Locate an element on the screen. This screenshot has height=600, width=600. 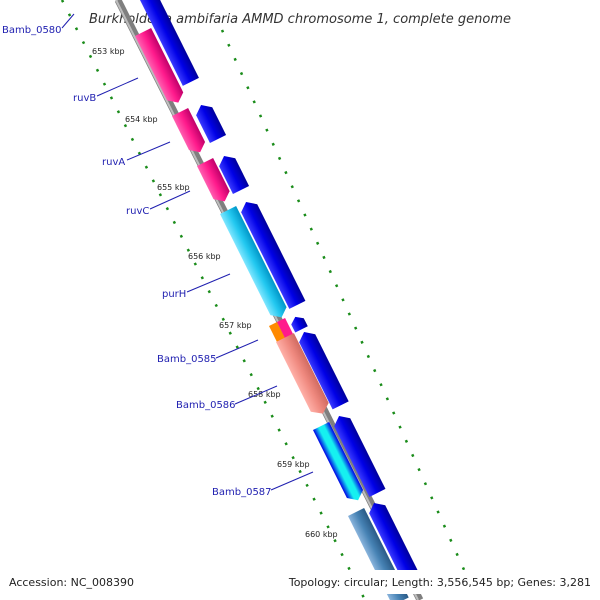
feature-Bamb_0585b is located at coordinates (285, 328).